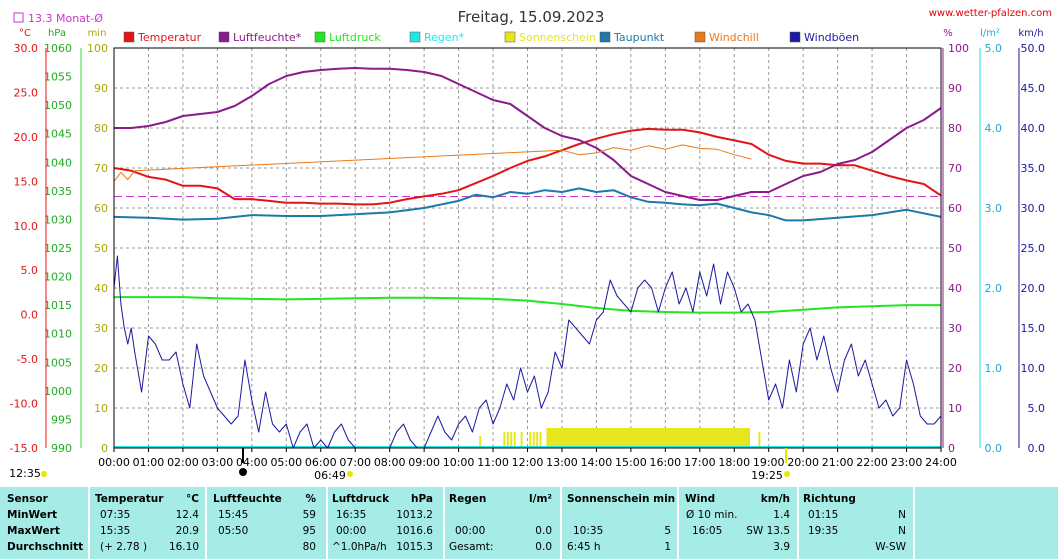 This screenshot has height=559, width=1058. Describe the element at coordinates (990, 13) in the screenshot. I see `site-link: www.wetter-pfalzen.com` at that location.